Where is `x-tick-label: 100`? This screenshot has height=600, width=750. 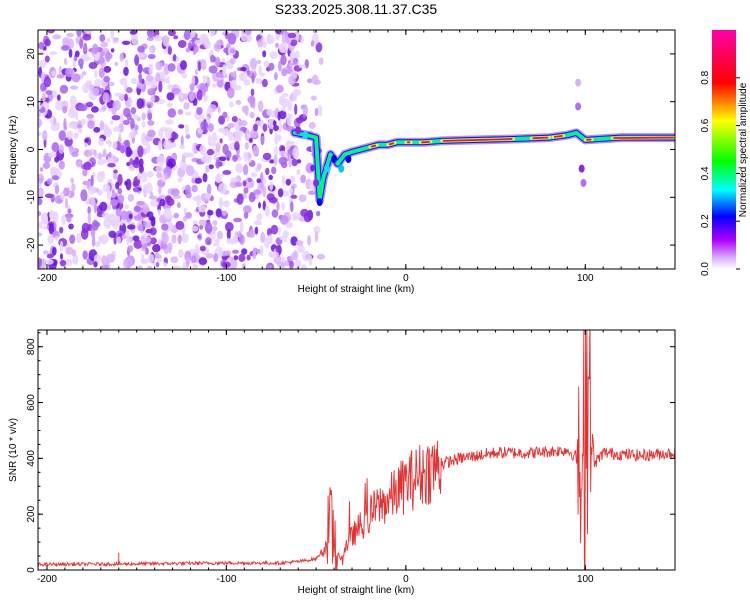
x-tick-label: 100 is located at coordinates (585, 278).